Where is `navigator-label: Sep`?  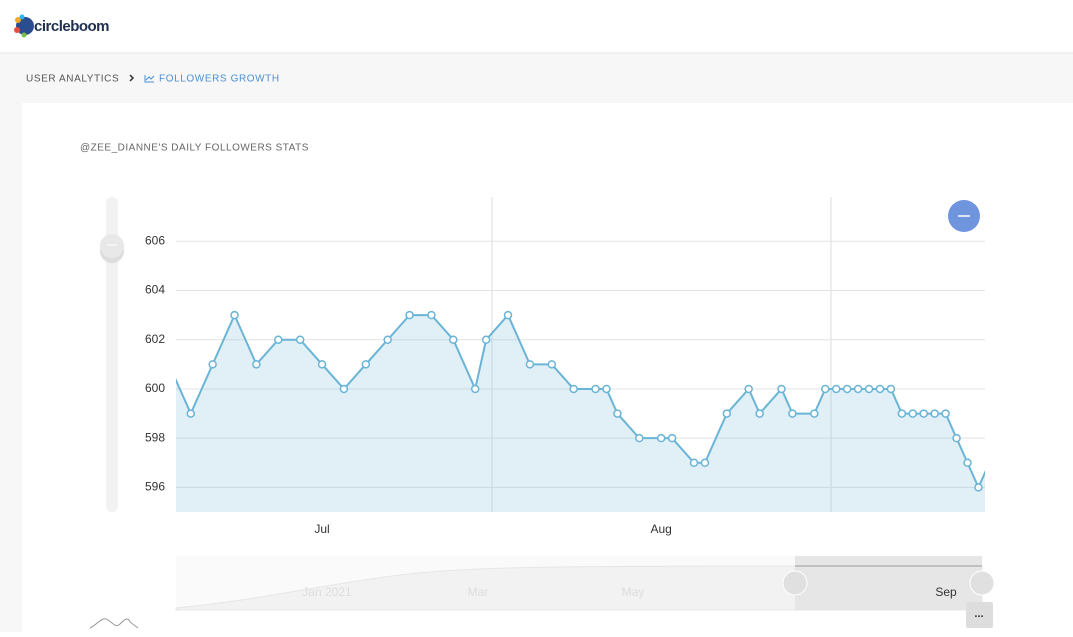 navigator-label: Sep is located at coordinates (946, 592).